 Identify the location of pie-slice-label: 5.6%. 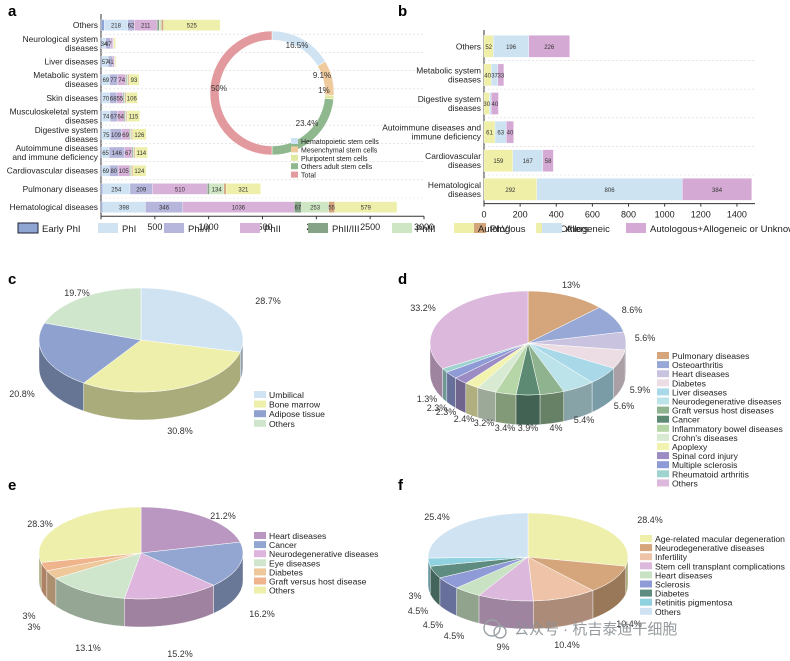
(645, 338).